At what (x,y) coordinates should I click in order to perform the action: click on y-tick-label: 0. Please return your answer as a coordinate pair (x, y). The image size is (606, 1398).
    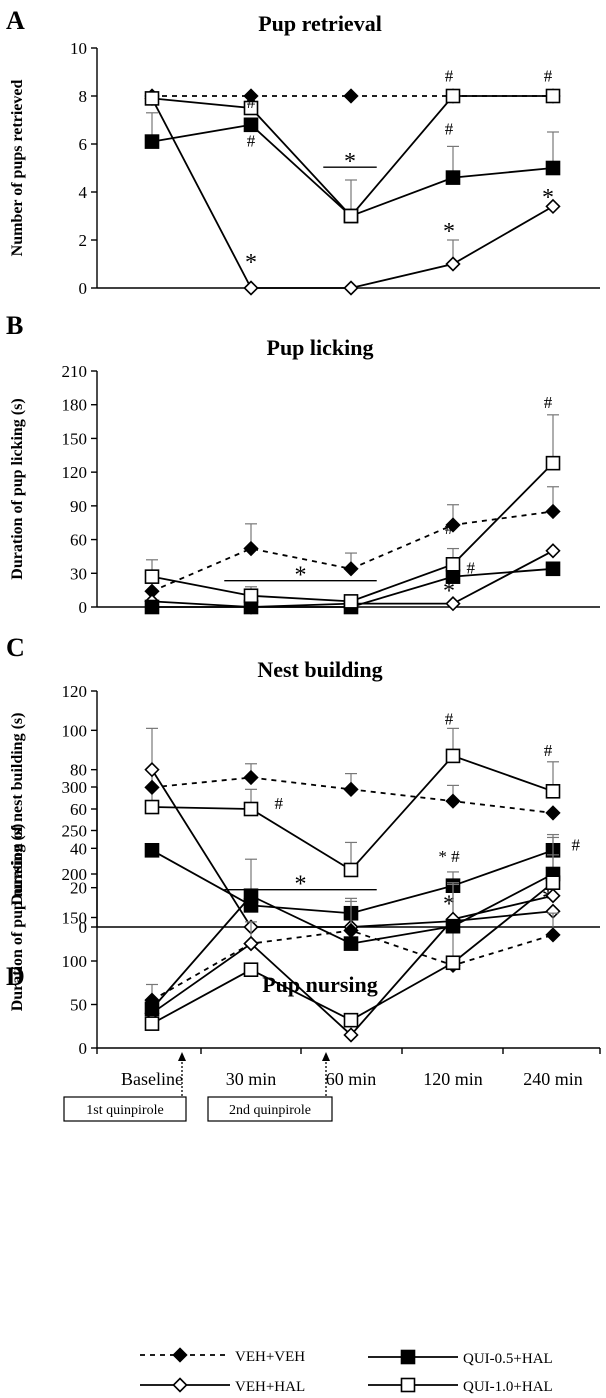
    Looking at the image, I should click on (83, 607).